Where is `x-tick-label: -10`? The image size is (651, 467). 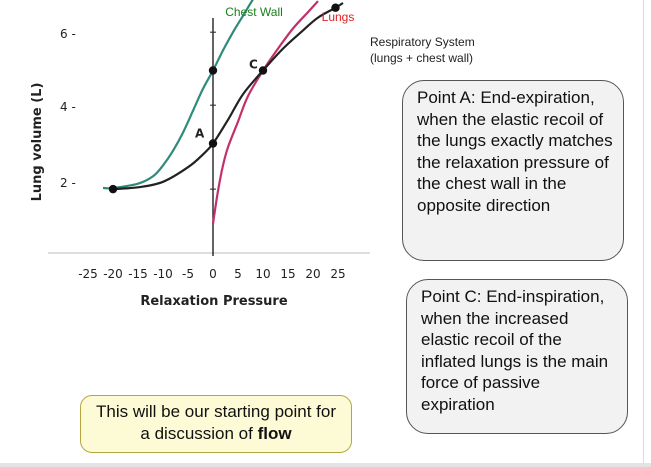
x-tick-label: -10 is located at coordinates (163, 274).